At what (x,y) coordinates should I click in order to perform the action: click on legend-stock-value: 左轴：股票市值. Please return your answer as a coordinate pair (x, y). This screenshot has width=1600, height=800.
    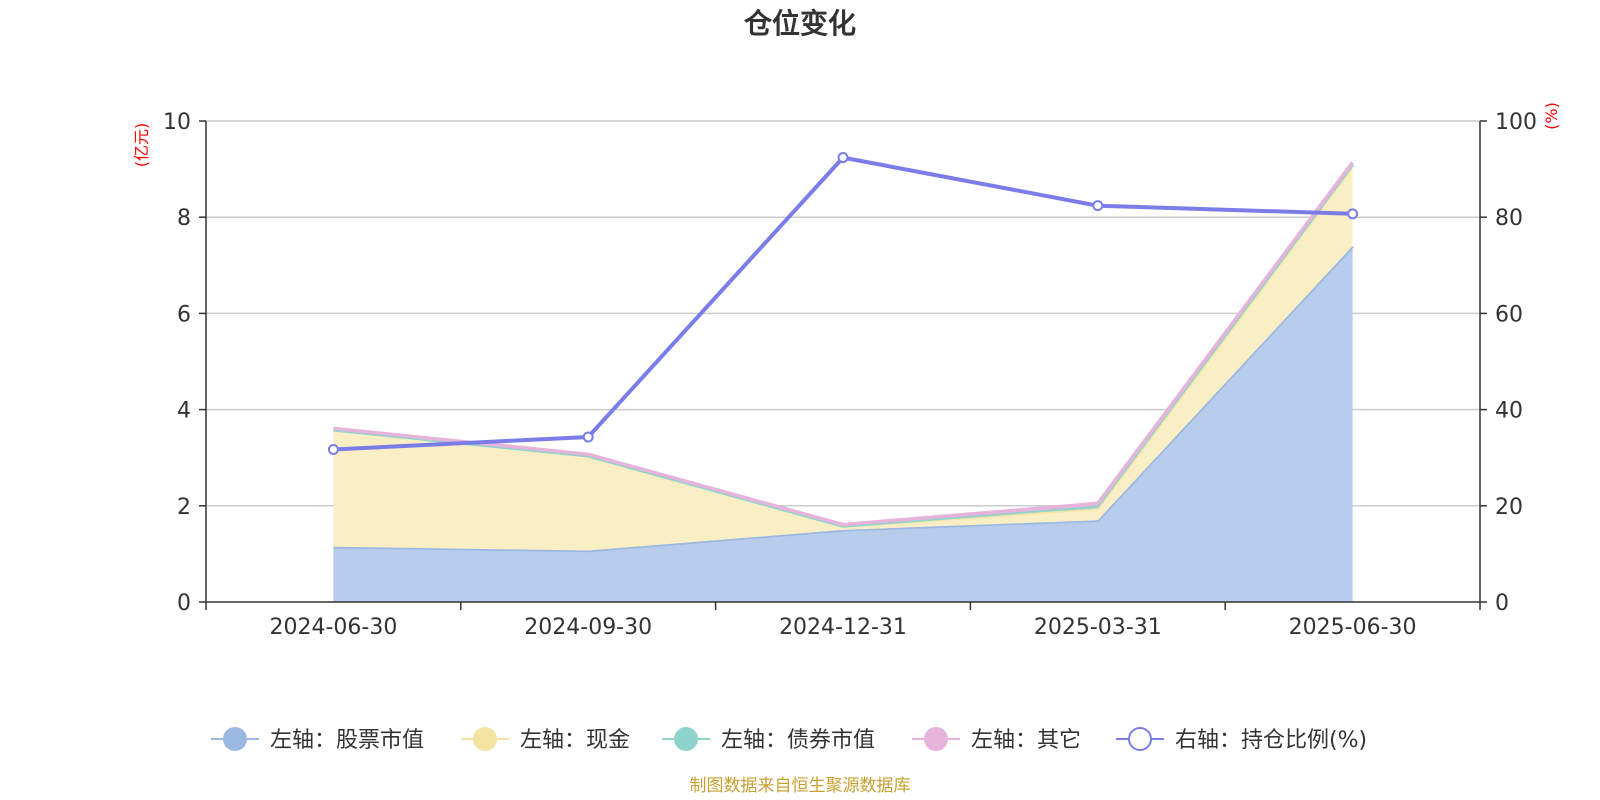
    Looking at the image, I should click on (317, 740).